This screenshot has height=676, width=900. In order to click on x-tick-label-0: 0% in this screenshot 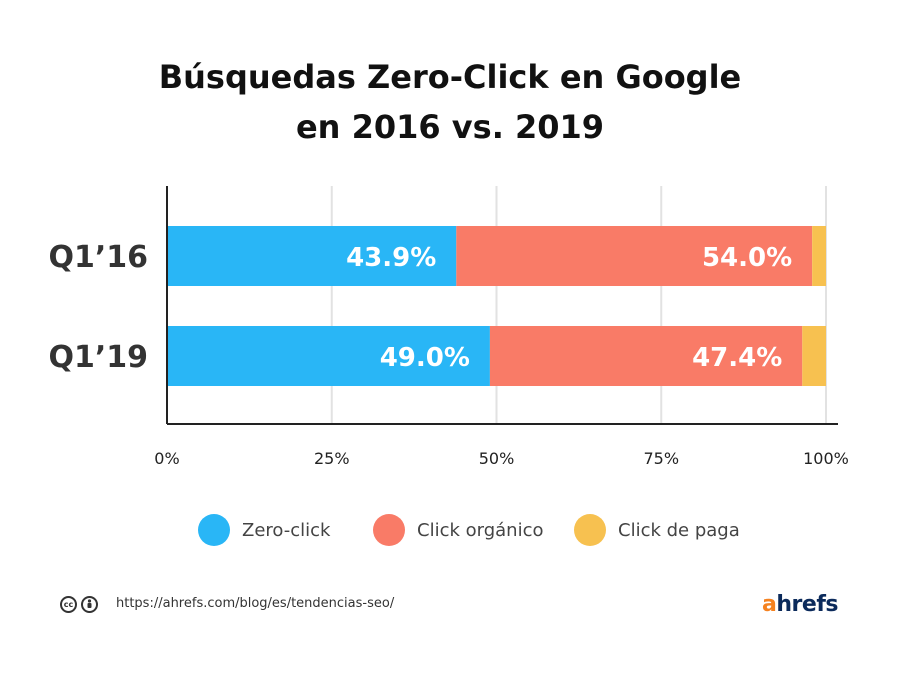, I will do `click(166, 458)`.